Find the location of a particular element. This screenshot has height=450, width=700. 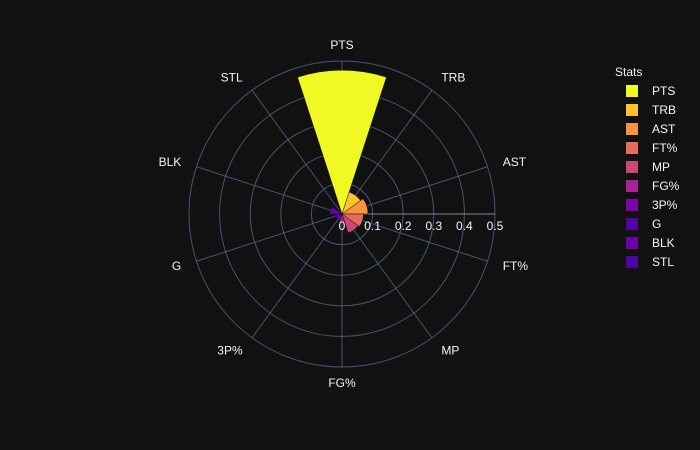

radial-tick-label: 0.5 is located at coordinates (495, 226).